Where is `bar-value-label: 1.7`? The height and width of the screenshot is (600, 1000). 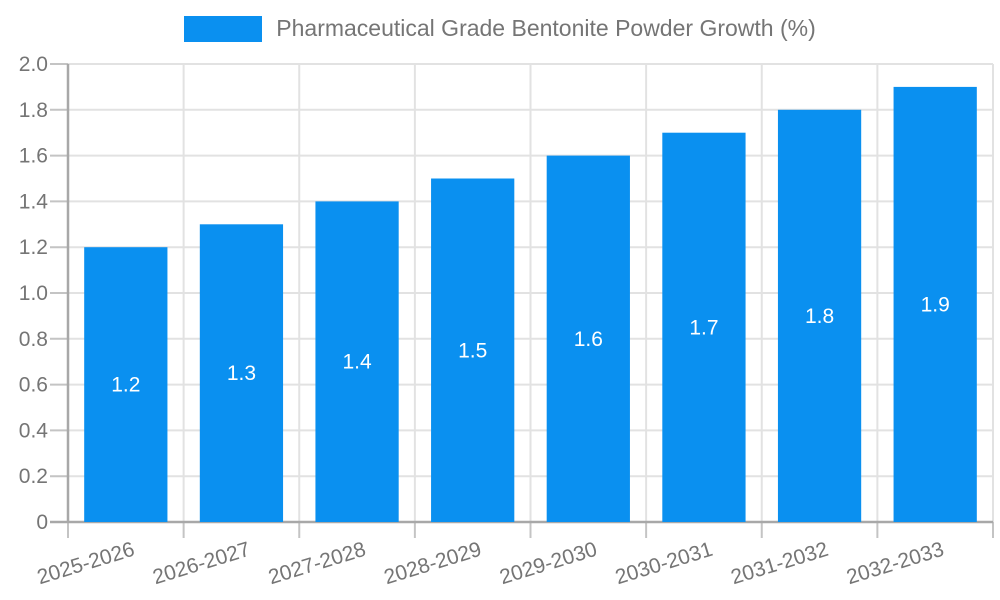
bar-value-label: 1.7 is located at coordinates (703, 327).